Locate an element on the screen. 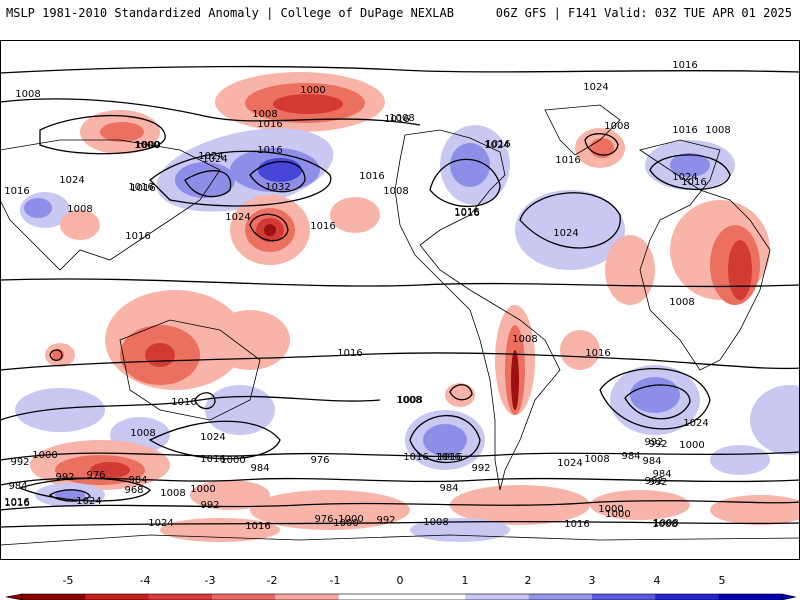  colorbar-outline is located at coordinates (402, 596).